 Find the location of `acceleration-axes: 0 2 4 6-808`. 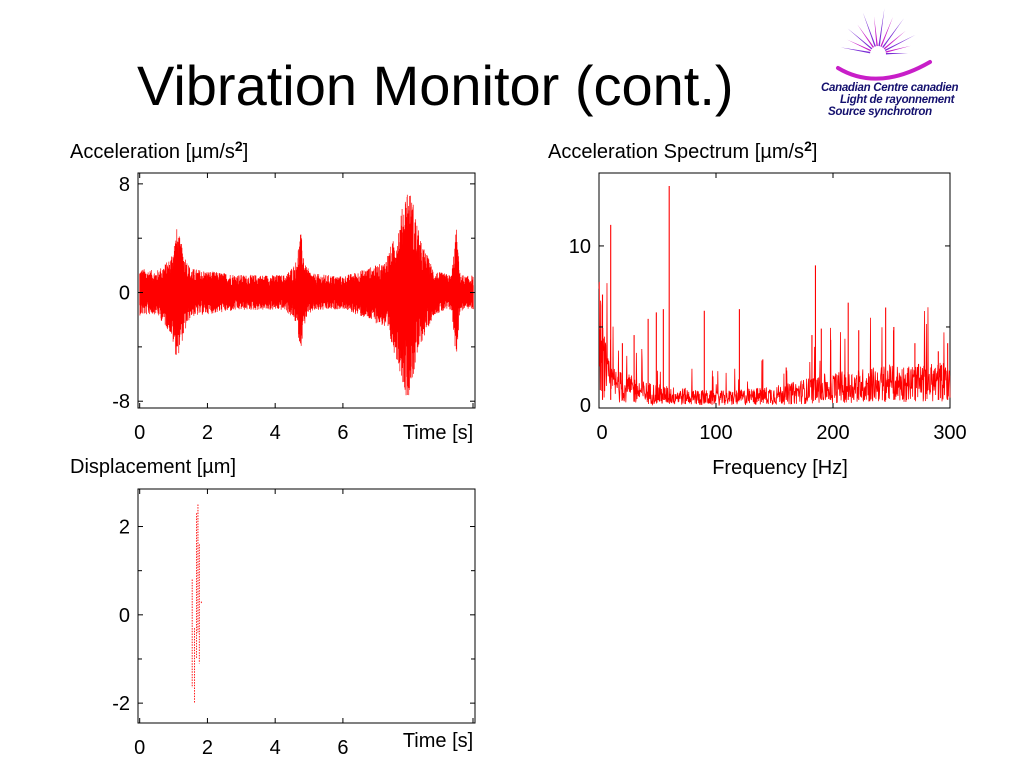

acceleration-axes: 0 2 4 6-808 is located at coordinates (293, 308).